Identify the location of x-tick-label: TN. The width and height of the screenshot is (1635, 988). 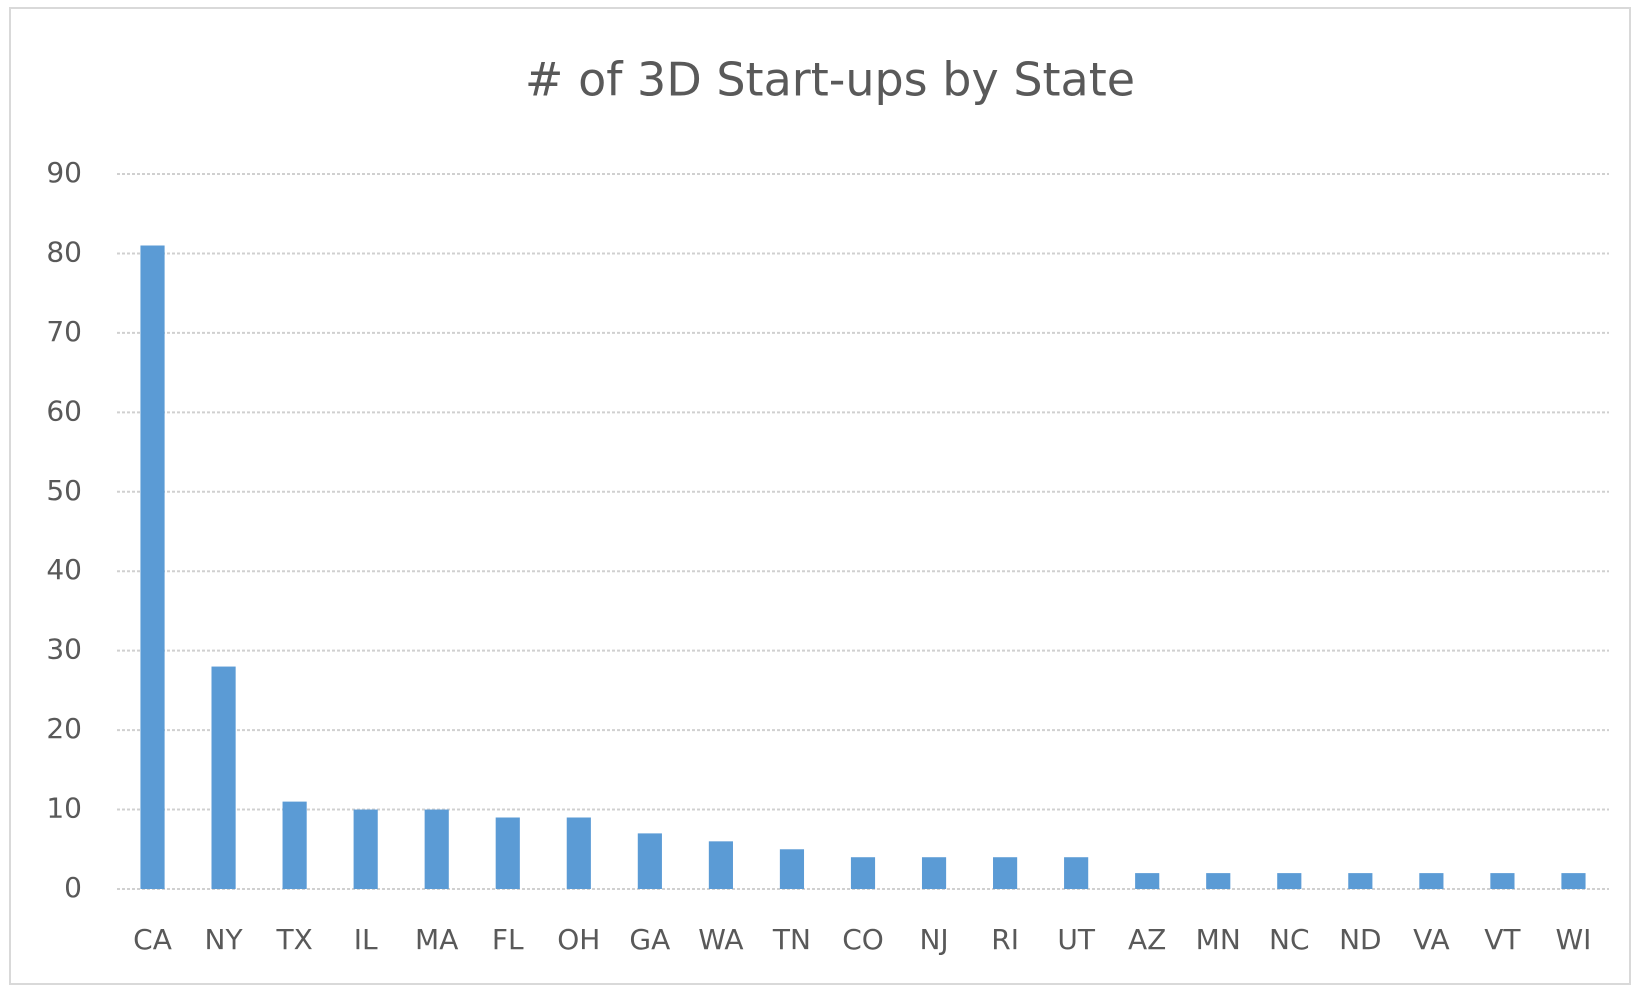
(791, 939).